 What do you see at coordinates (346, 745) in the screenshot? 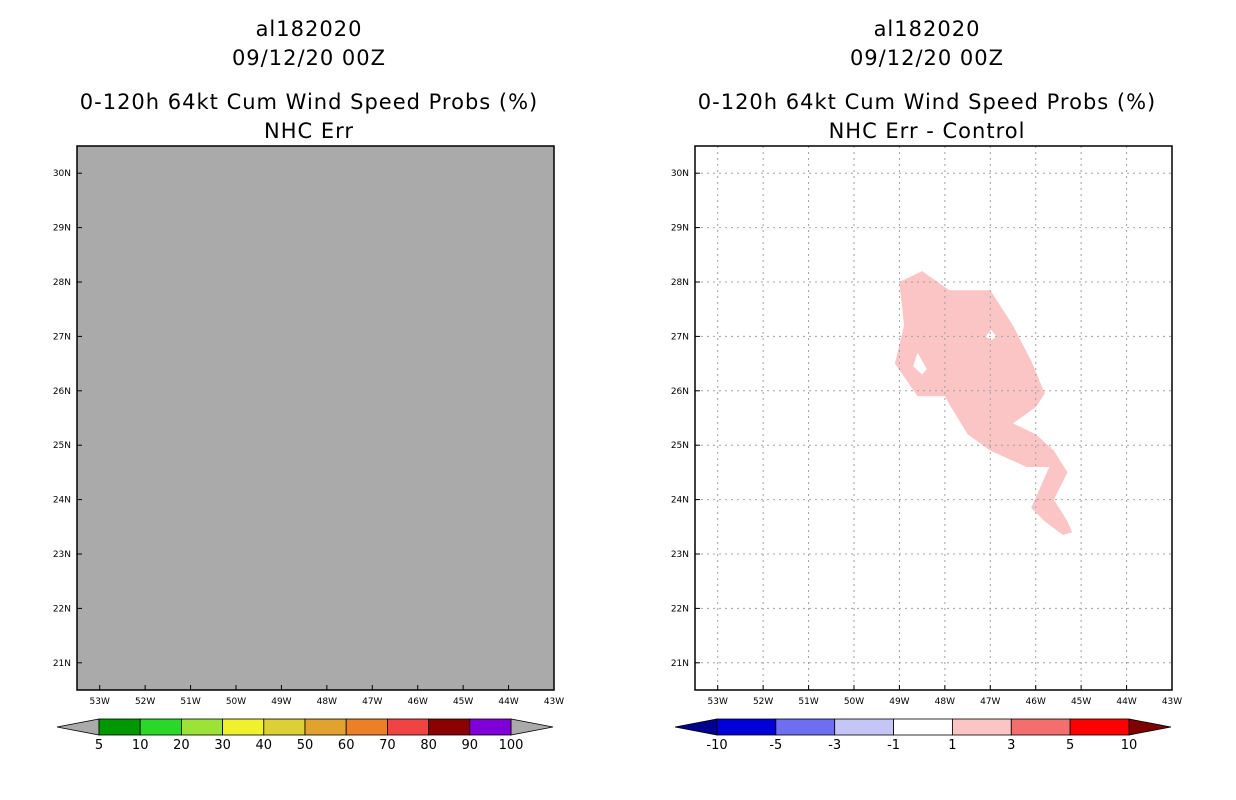
I see `colorbar-label: 60` at bounding box center [346, 745].